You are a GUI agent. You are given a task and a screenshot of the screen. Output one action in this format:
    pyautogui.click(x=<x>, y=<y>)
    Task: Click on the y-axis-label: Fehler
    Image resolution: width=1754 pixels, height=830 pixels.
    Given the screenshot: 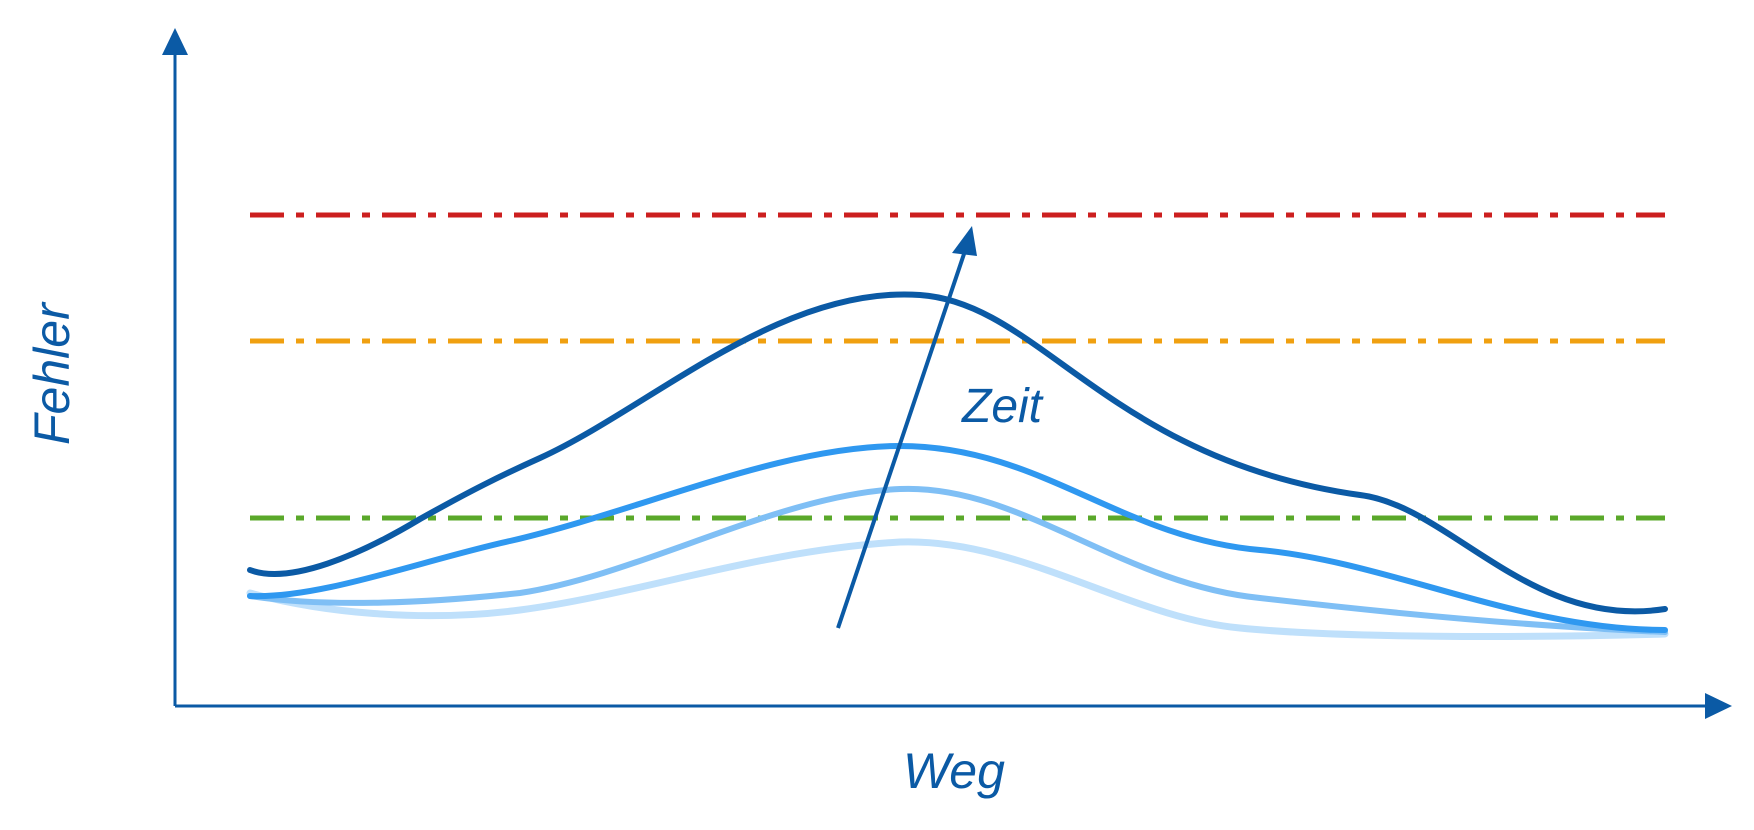 What is the action you would take?
    pyautogui.click(x=52, y=373)
    